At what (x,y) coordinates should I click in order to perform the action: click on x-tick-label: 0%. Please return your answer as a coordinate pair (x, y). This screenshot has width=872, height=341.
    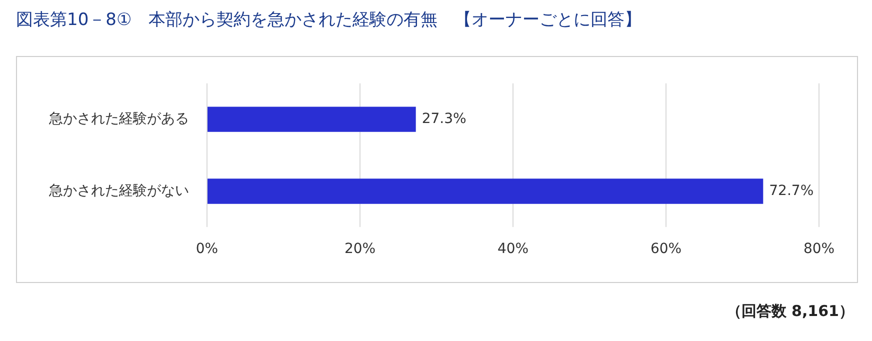
    Looking at the image, I should click on (207, 249).